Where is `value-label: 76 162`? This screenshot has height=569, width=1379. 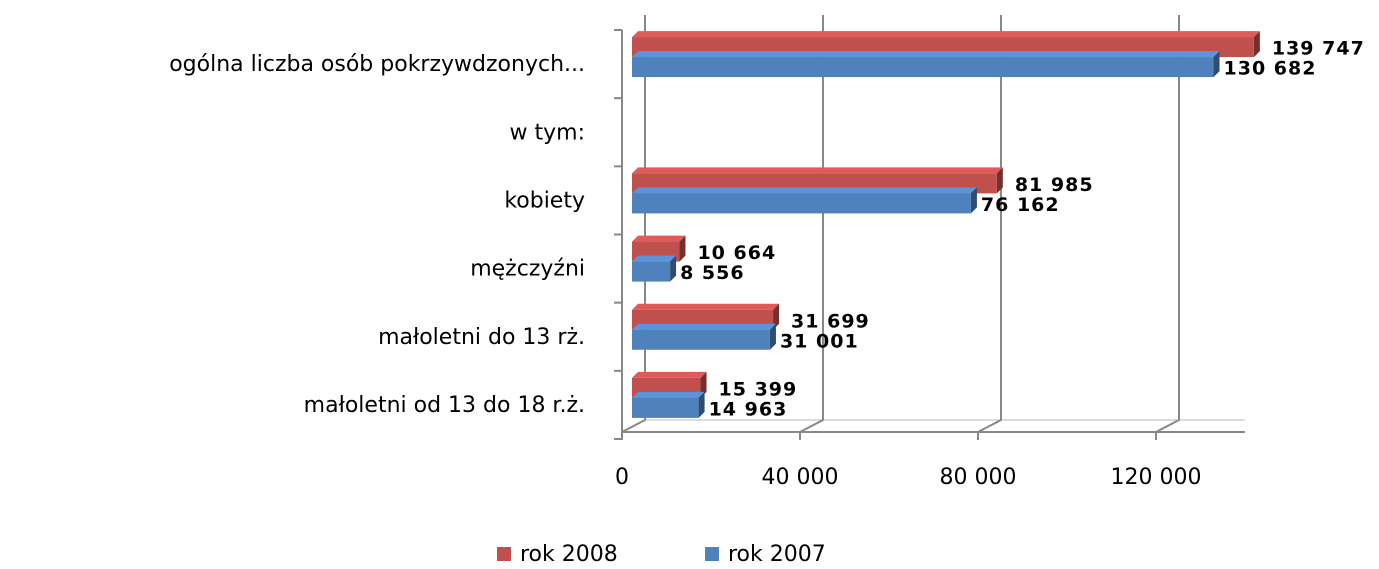
value-label: 76 162 is located at coordinates (1020, 205).